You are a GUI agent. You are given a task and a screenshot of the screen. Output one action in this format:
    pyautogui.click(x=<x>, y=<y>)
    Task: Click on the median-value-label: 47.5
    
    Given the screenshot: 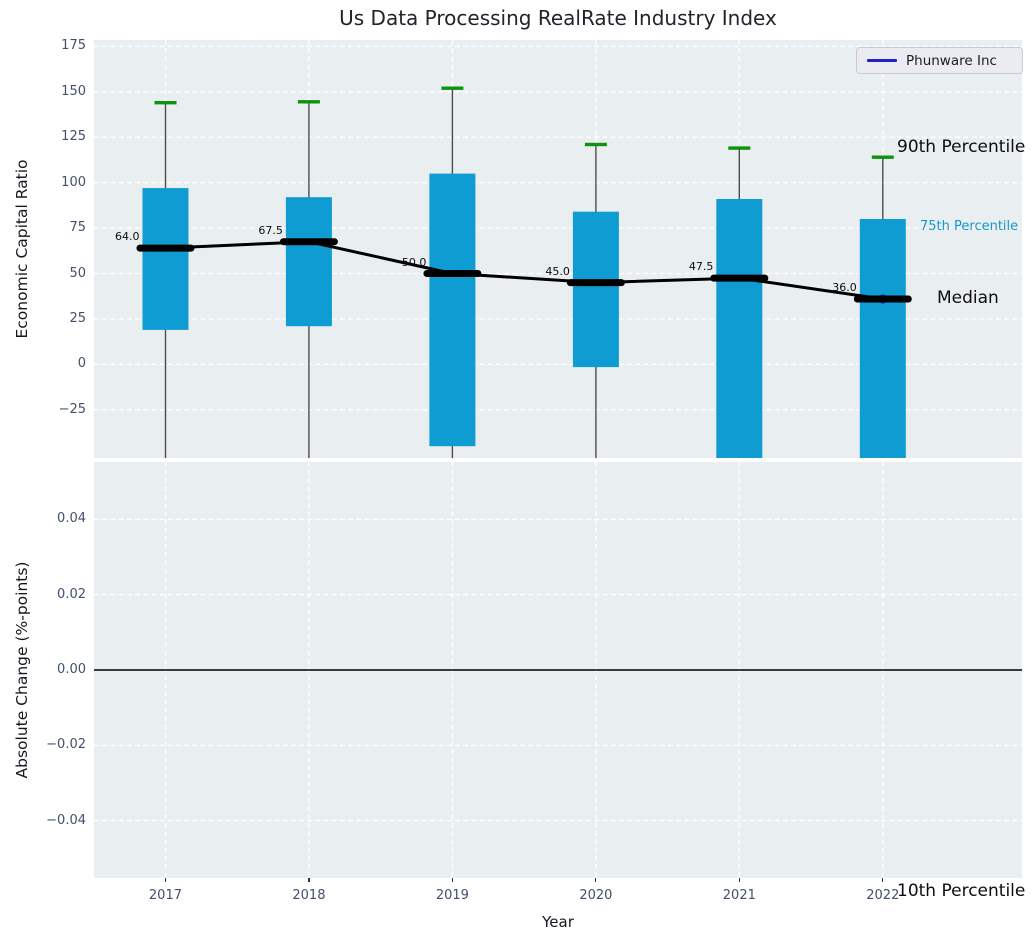 What is the action you would take?
    pyautogui.click(x=701, y=267)
    